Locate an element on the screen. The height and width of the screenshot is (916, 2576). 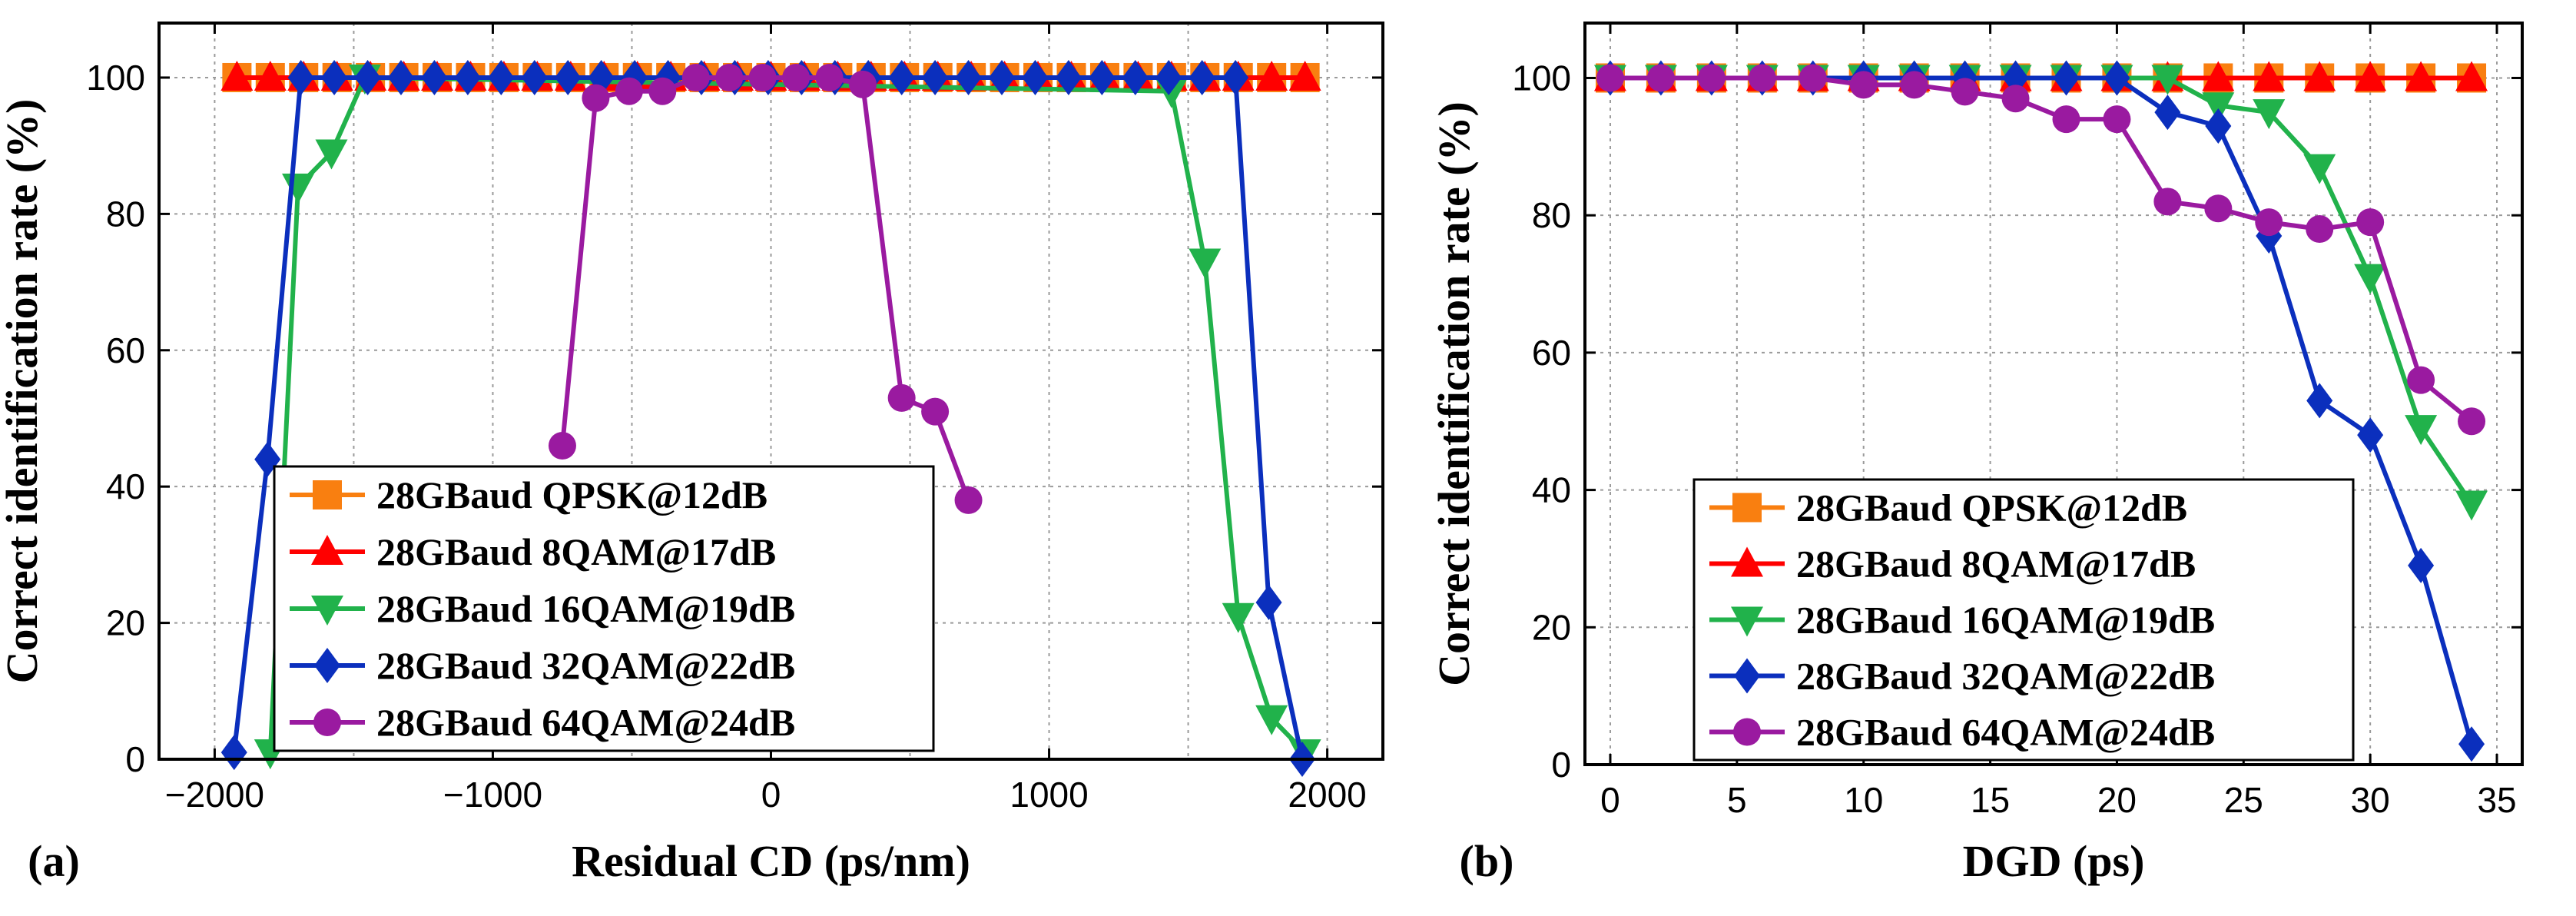
legend-item-qam32: 28GBaud 32QAM@22dB is located at coordinates (1962, 676).